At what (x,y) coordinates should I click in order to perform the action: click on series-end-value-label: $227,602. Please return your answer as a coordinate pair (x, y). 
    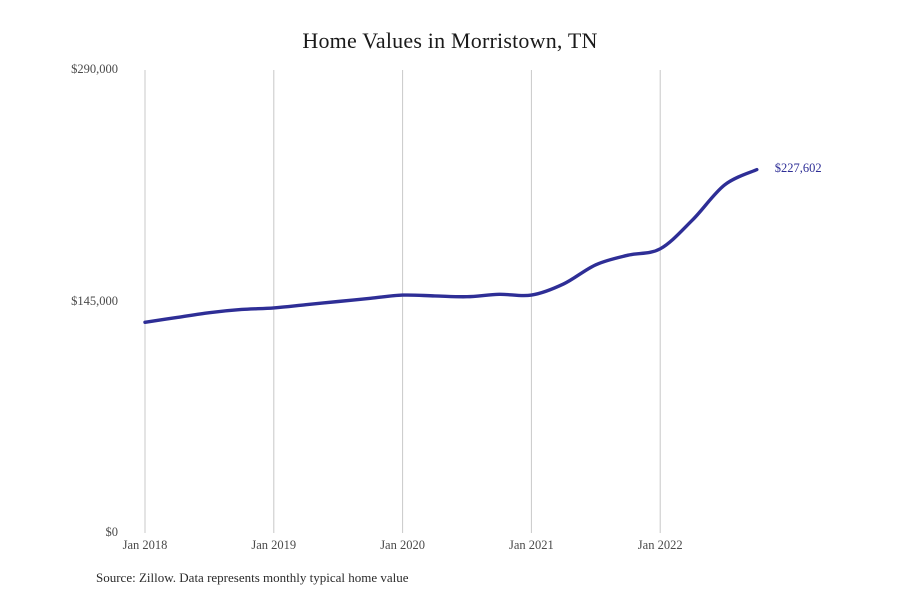
    Looking at the image, I should click on (798, 167).